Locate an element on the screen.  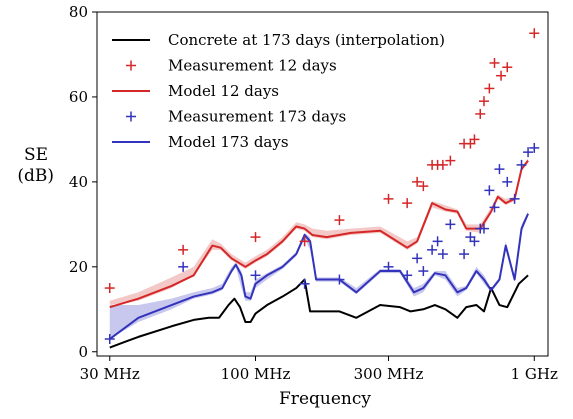
legend-label: Measurement 12 days is located at coordinates (252, 66).